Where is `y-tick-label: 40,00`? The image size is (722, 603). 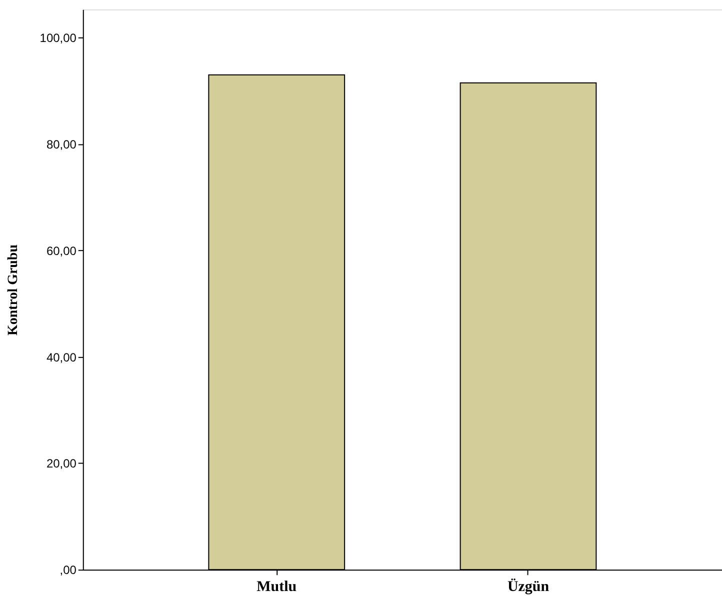
y-tick-label: 40,00 is located at coordinates (61, 357).